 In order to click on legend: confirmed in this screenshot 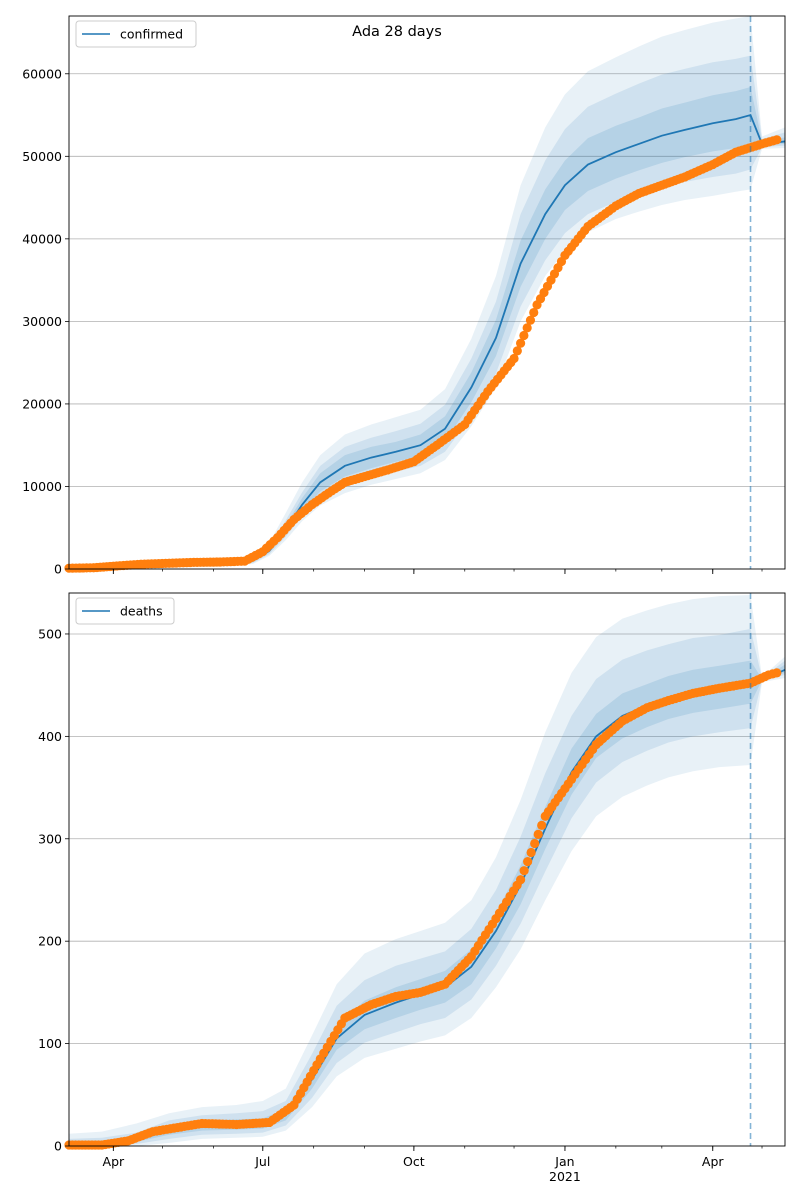, I will do `click(136, 34)`.